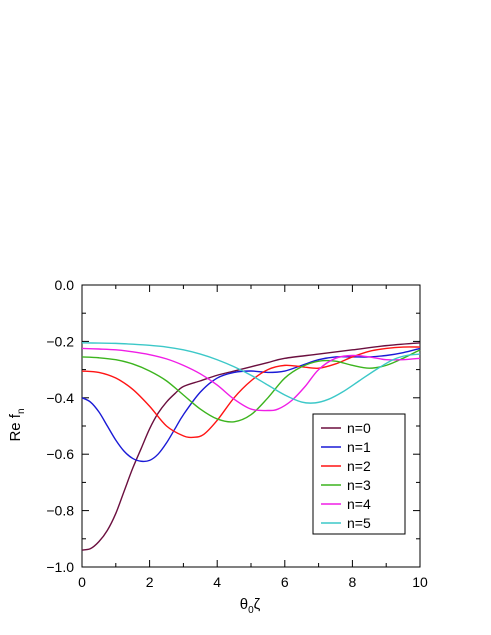 Image resolution: width=491 pixels, height=635 pixels. Describe the element at coordinates (60, 454) in the screenshot. I see `y-tick-label: −0.6` at that location.